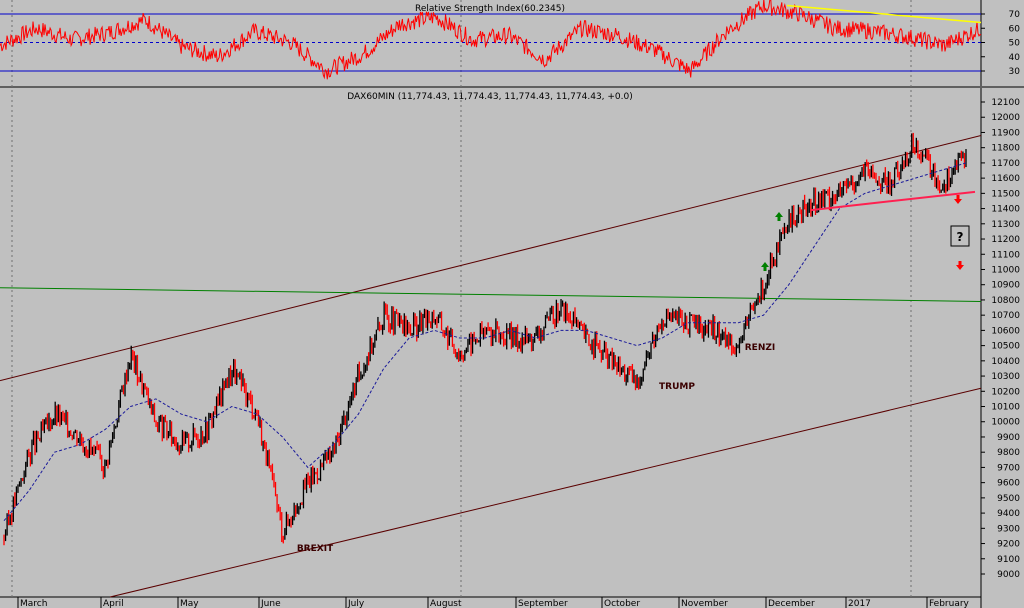  I want to click on annotation-trump: TRUMP, so click(677, 387).